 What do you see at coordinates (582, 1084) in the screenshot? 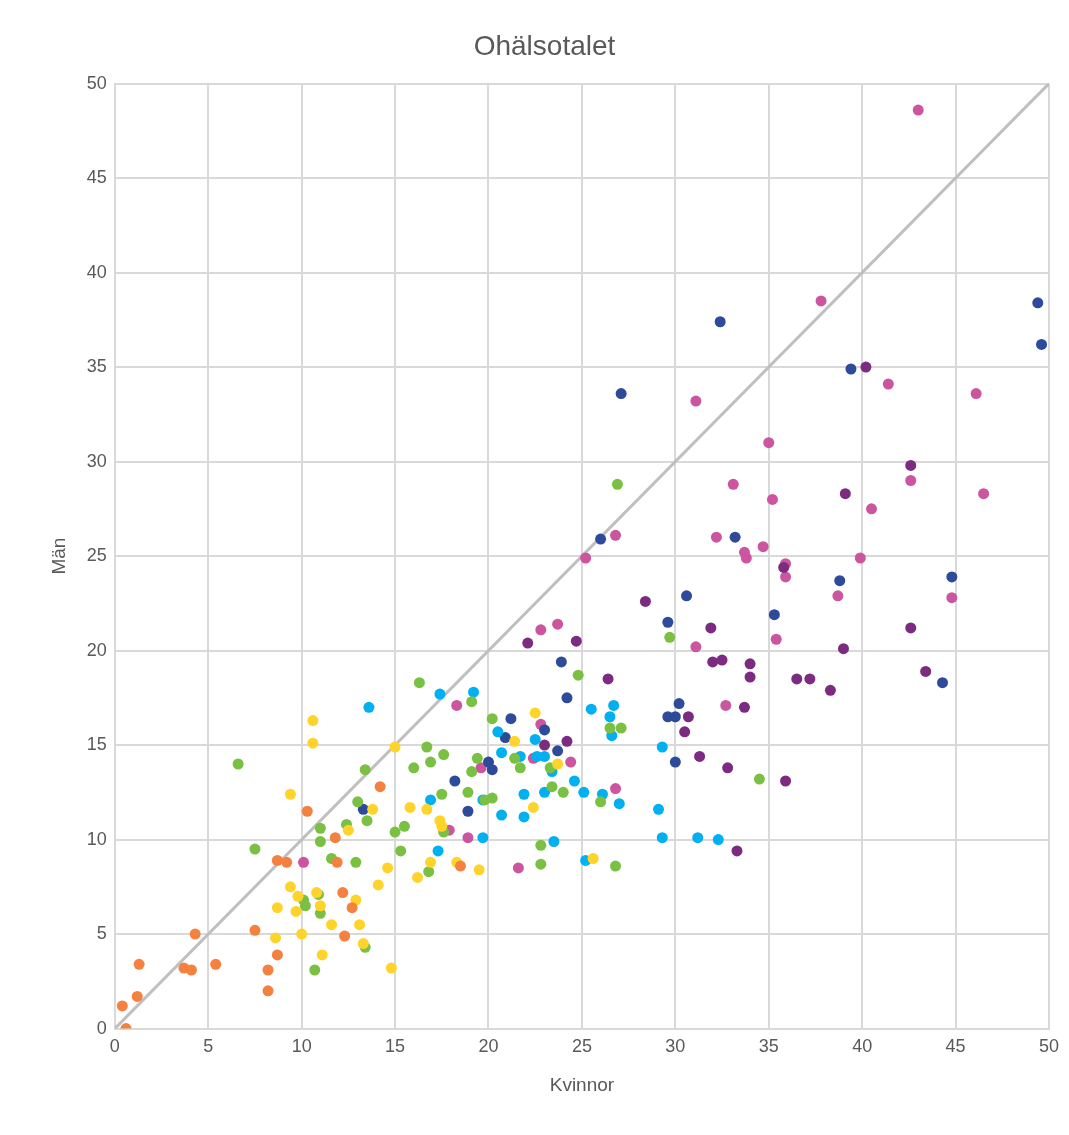
I see `x-axis-title: Kvinnor` at bounding box center [582, 1084].